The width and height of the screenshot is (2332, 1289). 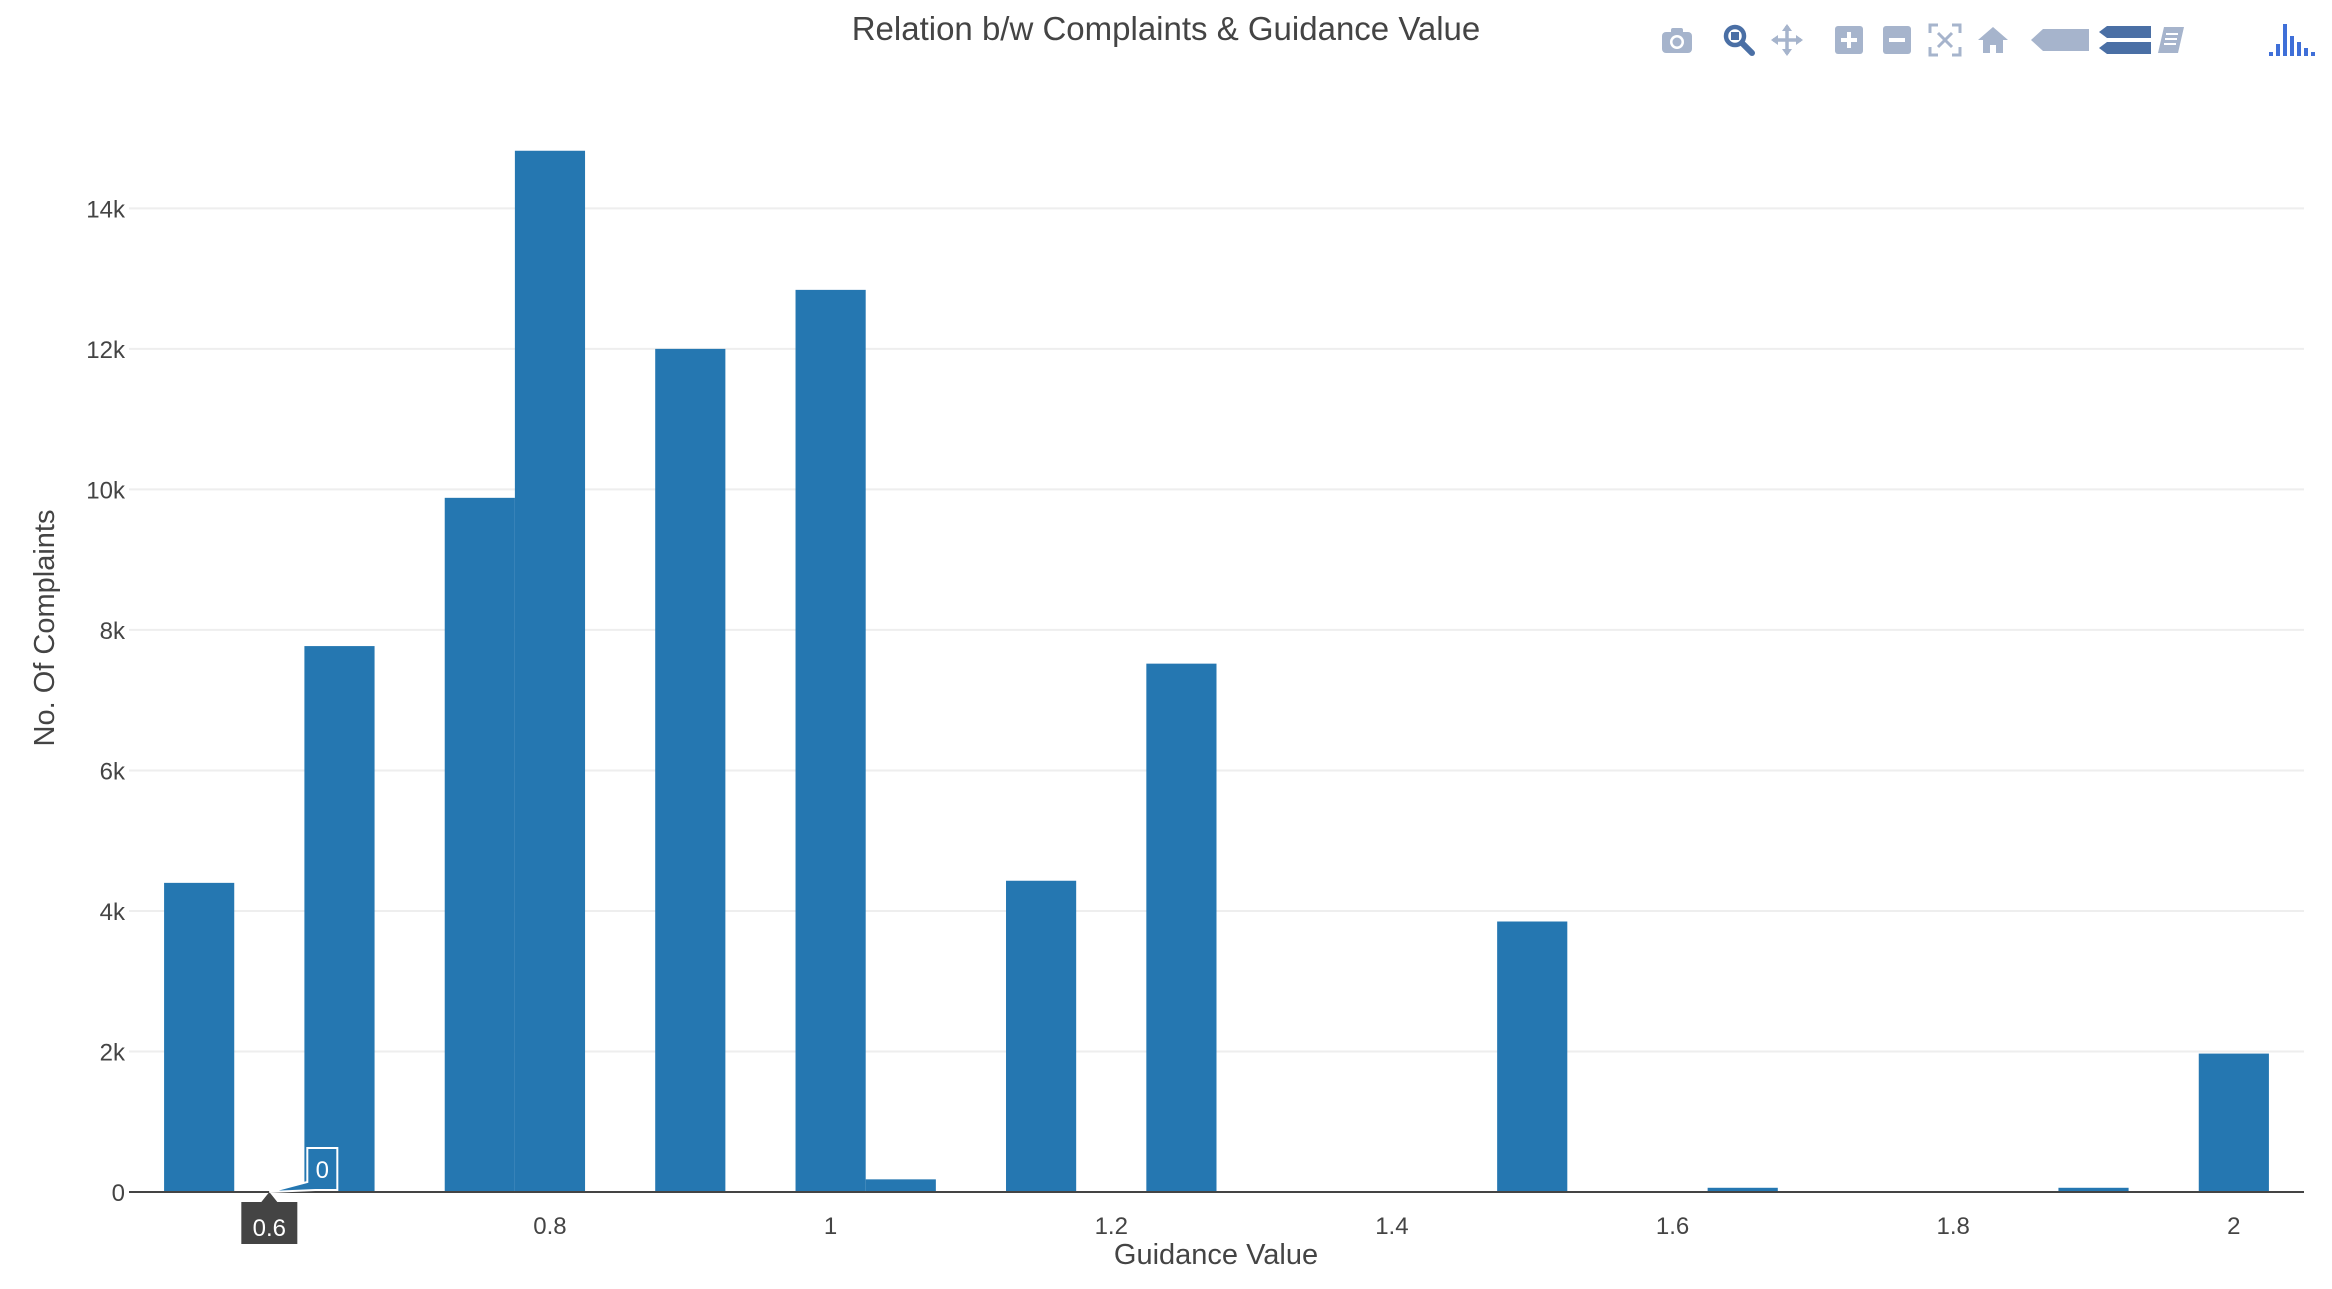 I want to click on reset-axes-icon, so click(x=1993, y=40).